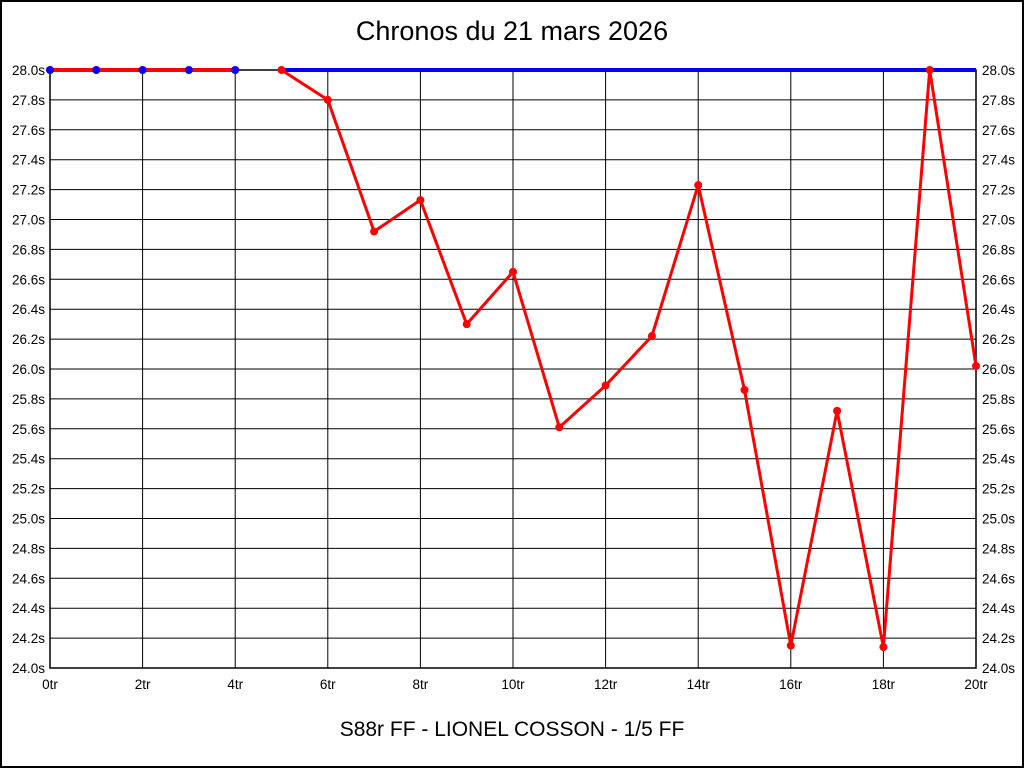  Describe the element at coordinates (998, 220) in the screenshot. I see `y-tick-label-right: 27.0s` at that location.